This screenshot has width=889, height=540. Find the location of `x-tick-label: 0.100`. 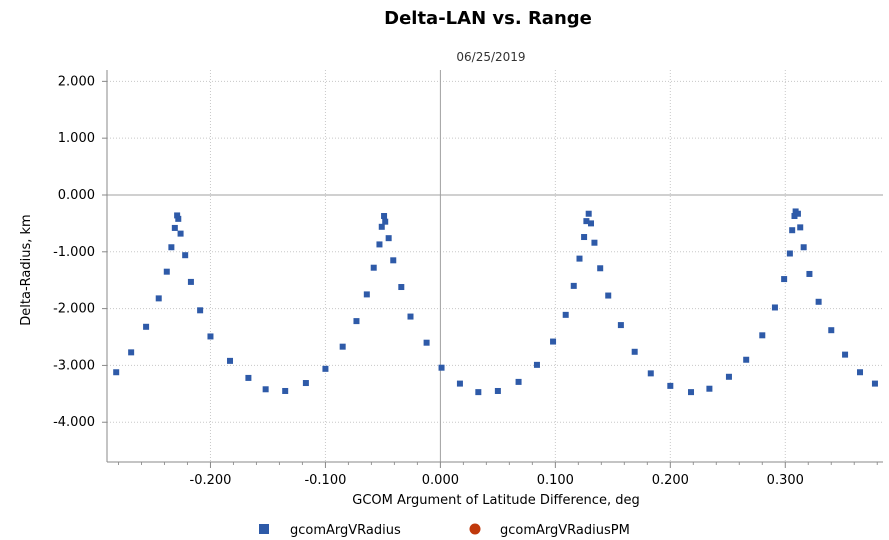

x-tick-label: 0.100 is located at coordinates (555, 480).